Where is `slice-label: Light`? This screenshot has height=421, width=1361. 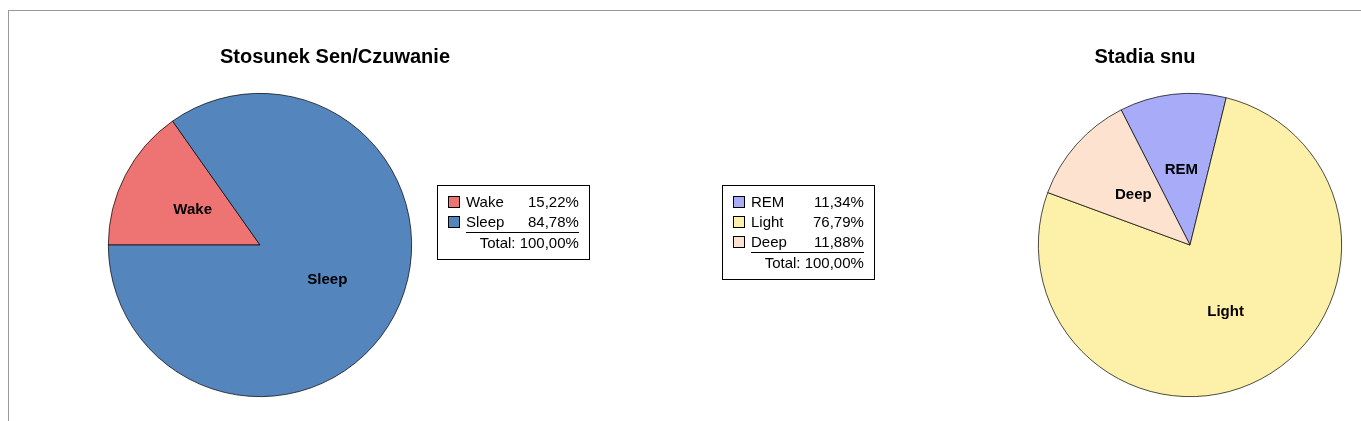 slice-label: Light is located at coordinates (1225, 311).